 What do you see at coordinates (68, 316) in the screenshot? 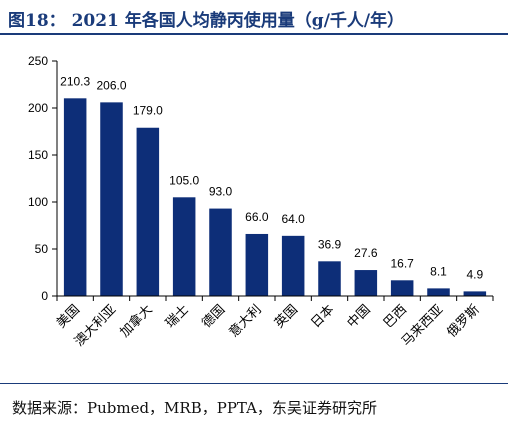
I see `x-category-label: 美国` at bounding box center [68, 316].